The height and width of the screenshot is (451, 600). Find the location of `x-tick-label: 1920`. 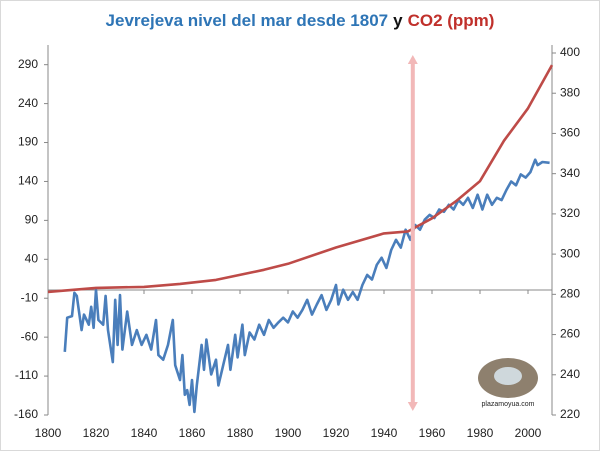

x-tick-label: 1920 is located at coordinates (336, 433).